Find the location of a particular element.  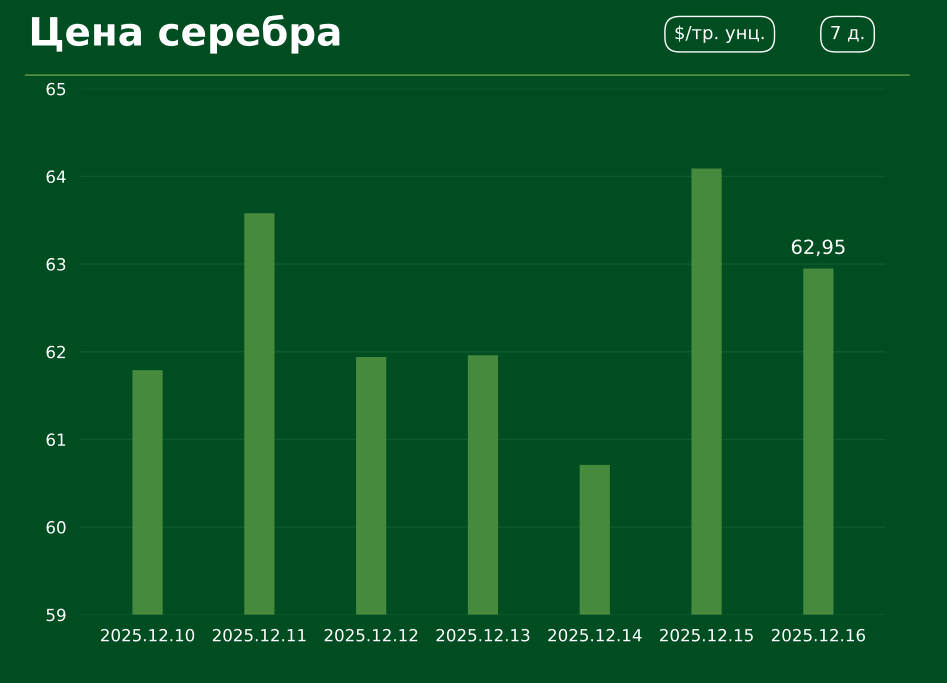

chart-title: Цена серебра is located at coordinates (186, 34).